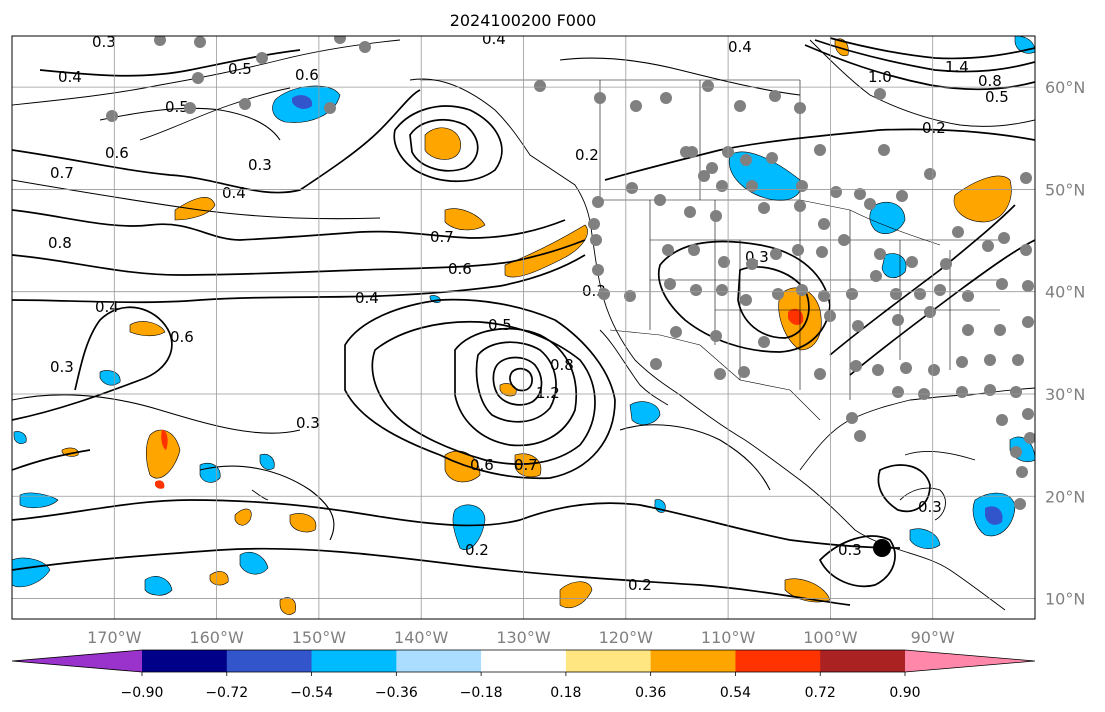 The width and height of the screenshot is (1105, 712). I want to click on colorbar-tick-label: −0.54, so click(311, 693).